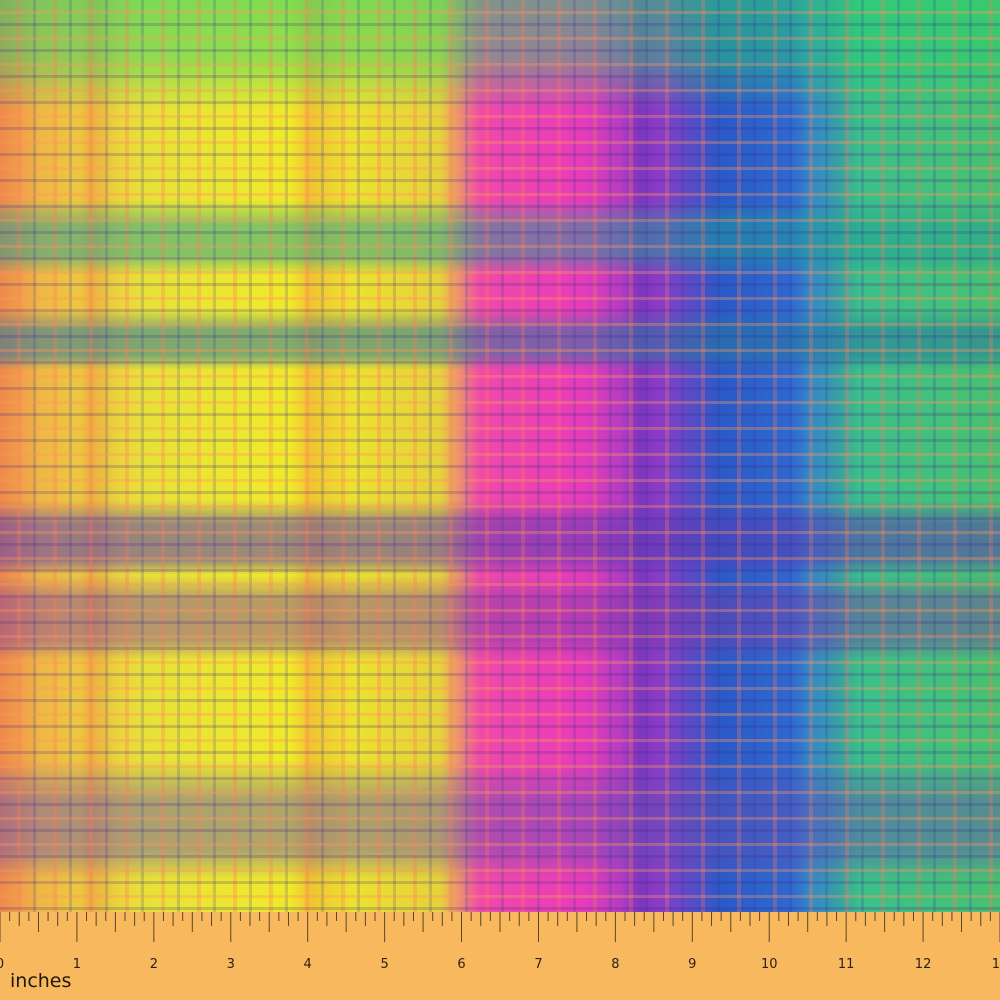  Describe the element at coordinates (77, 964) in the screenshot. I see `ruler-label: 1` at that location.